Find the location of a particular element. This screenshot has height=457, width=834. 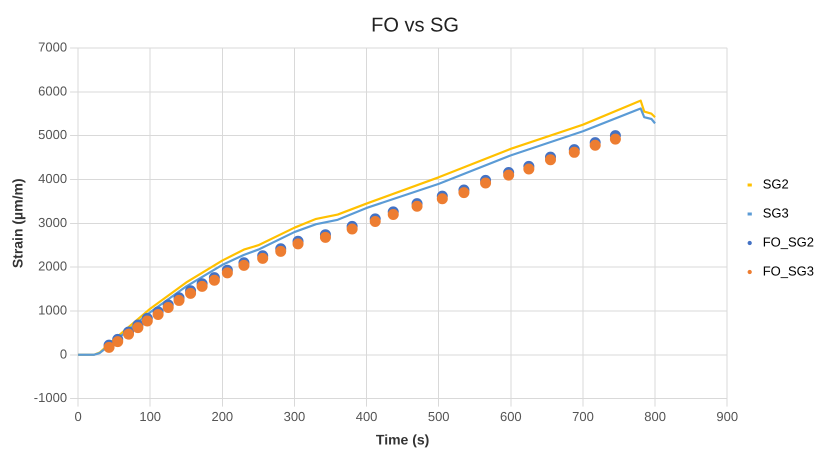

legend-label: FO_SG3 is located at coordinates (788, 271).